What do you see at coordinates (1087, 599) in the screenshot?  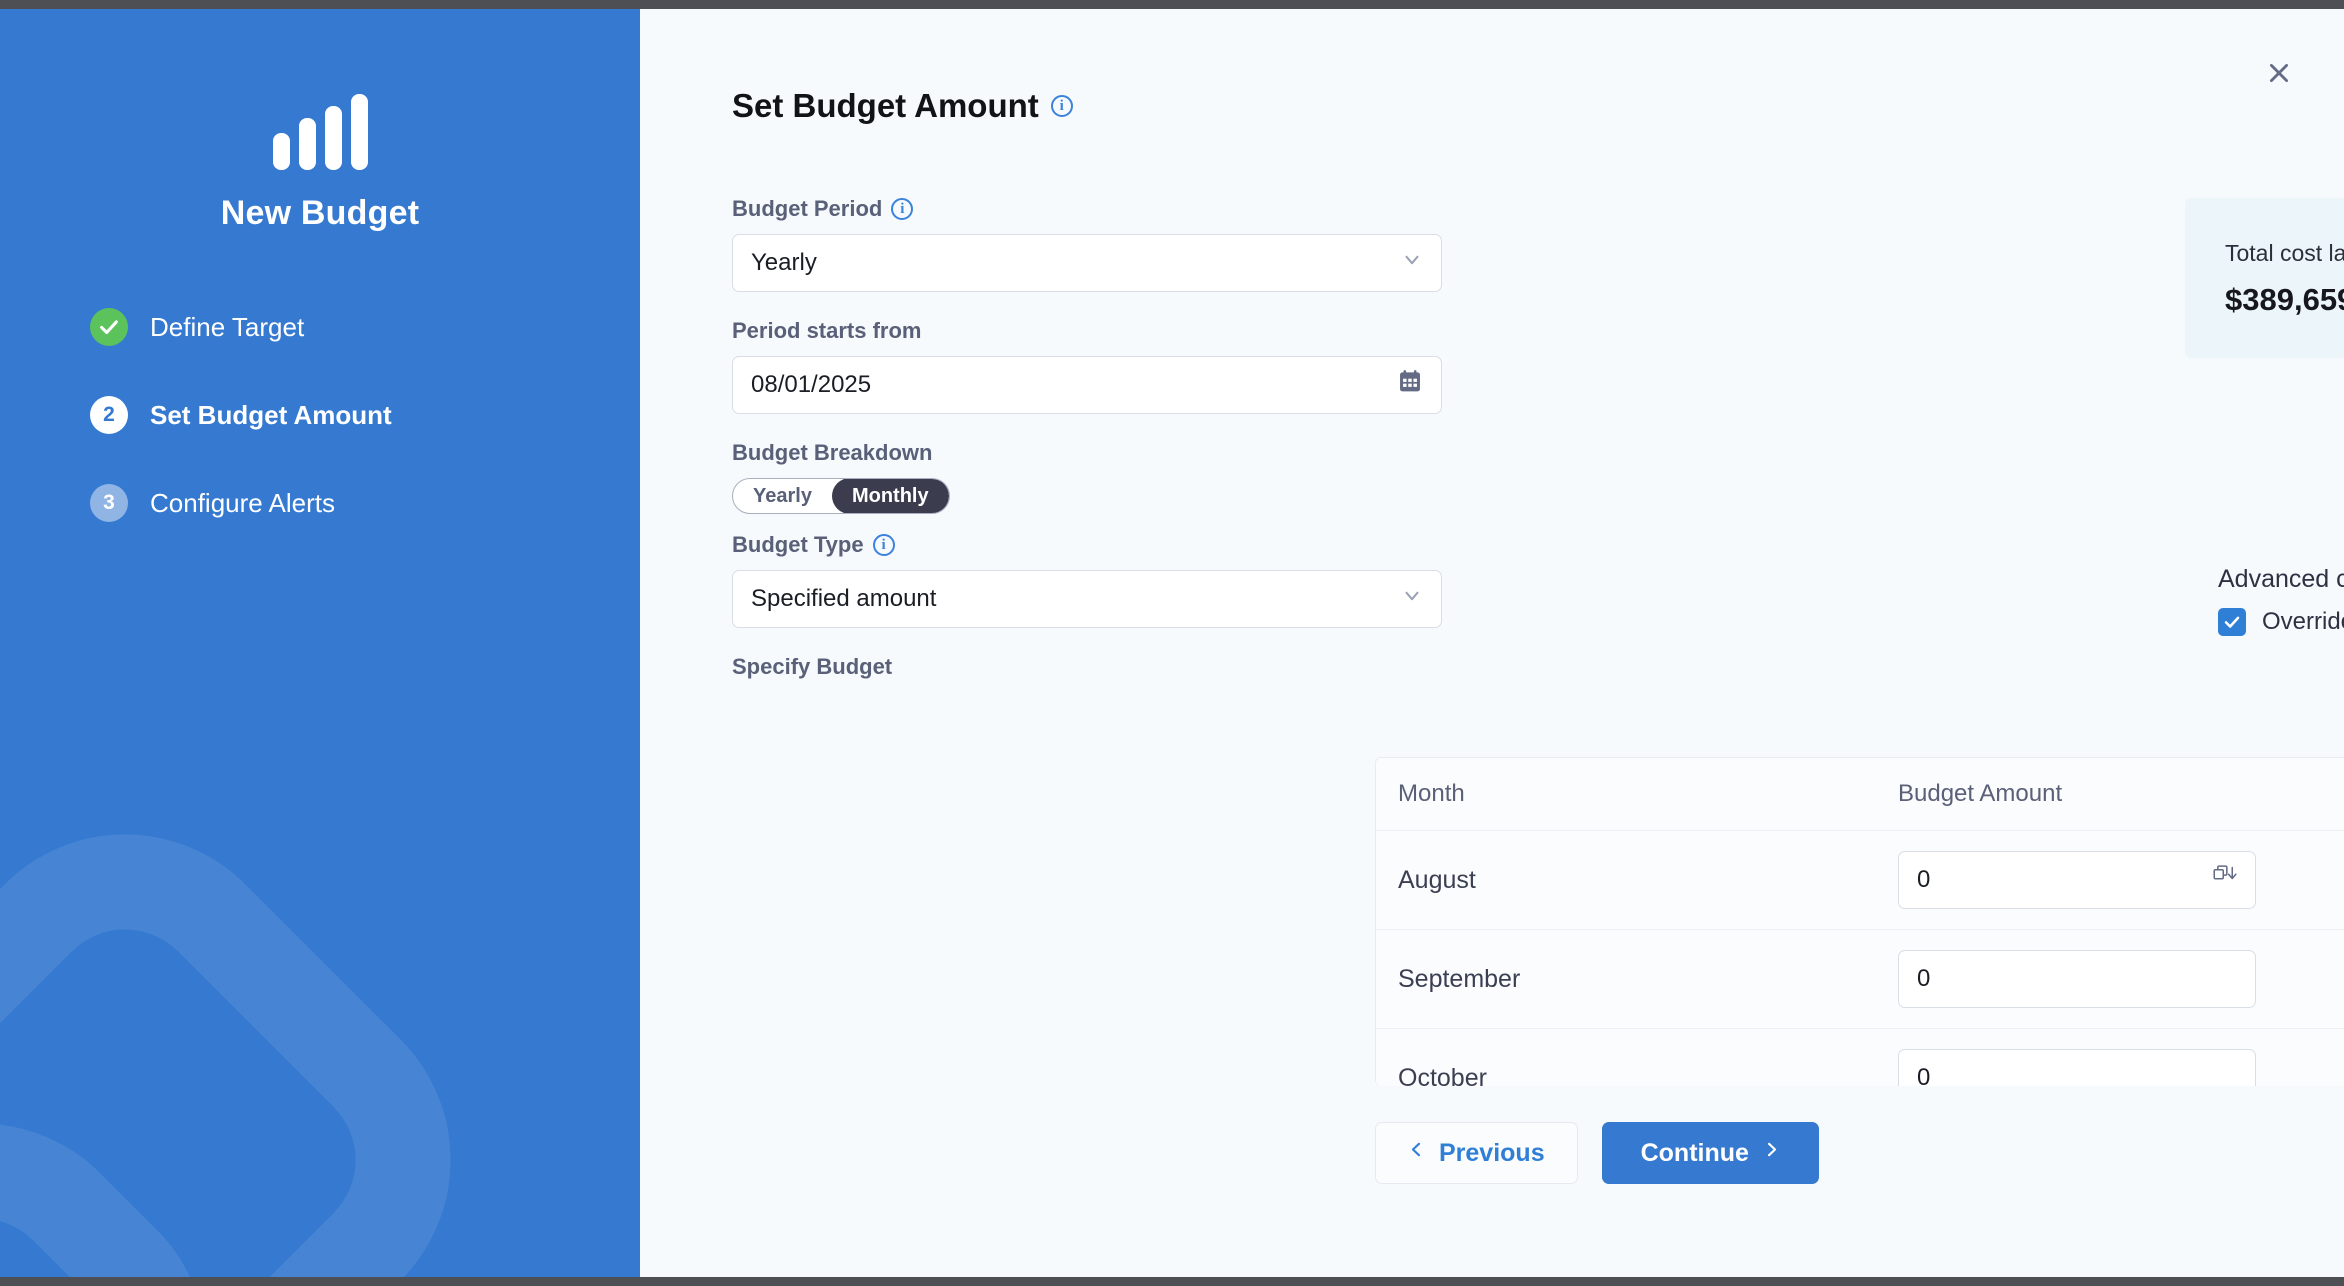 I see `budget-type-select: Specified amount` at bounding box center [1087, 599].